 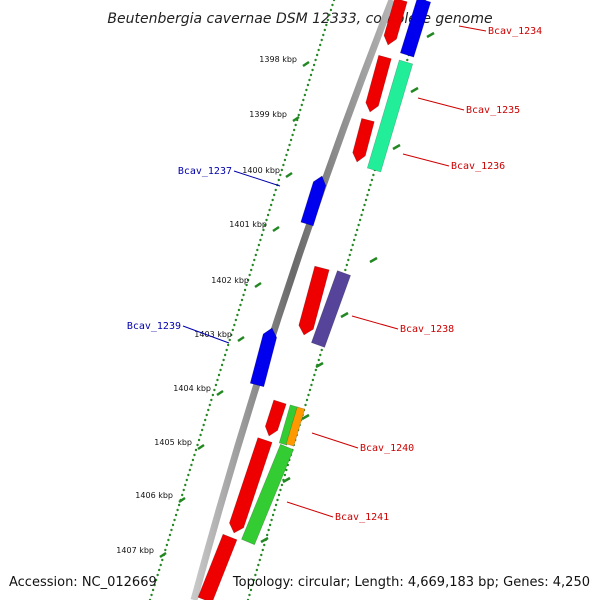 What do you see at coordinates (478, 166) in the screenshot?
I see `gene-label: Bcav_1236` at bounding box center [478, 166].